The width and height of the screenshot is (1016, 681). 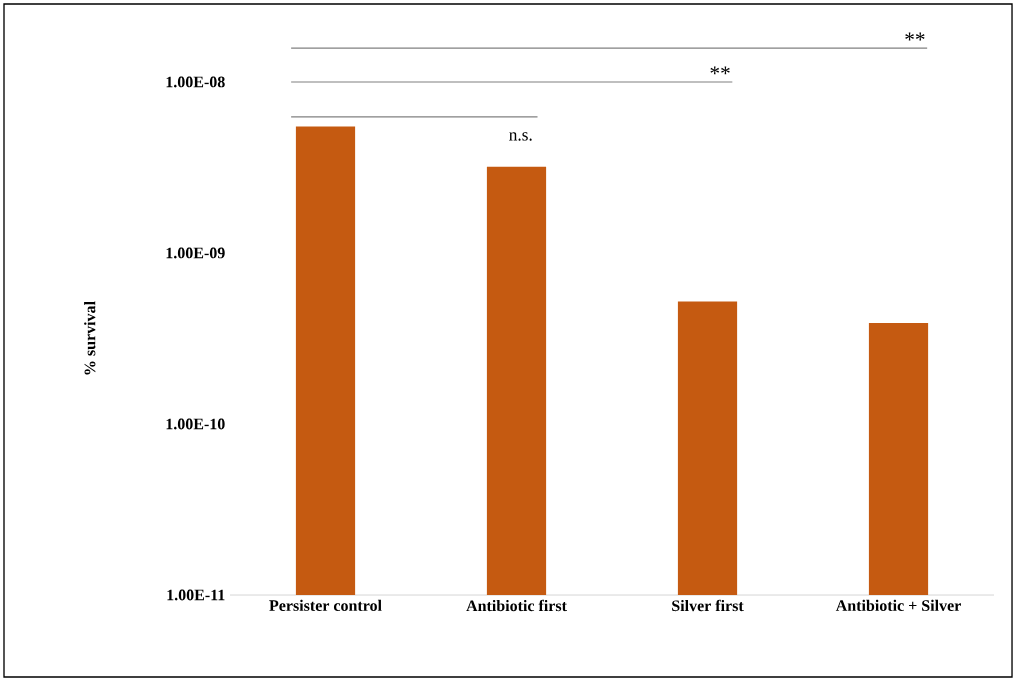 I want to click on y-tick-label: 1.00E-10, so click(x=195, y=424).